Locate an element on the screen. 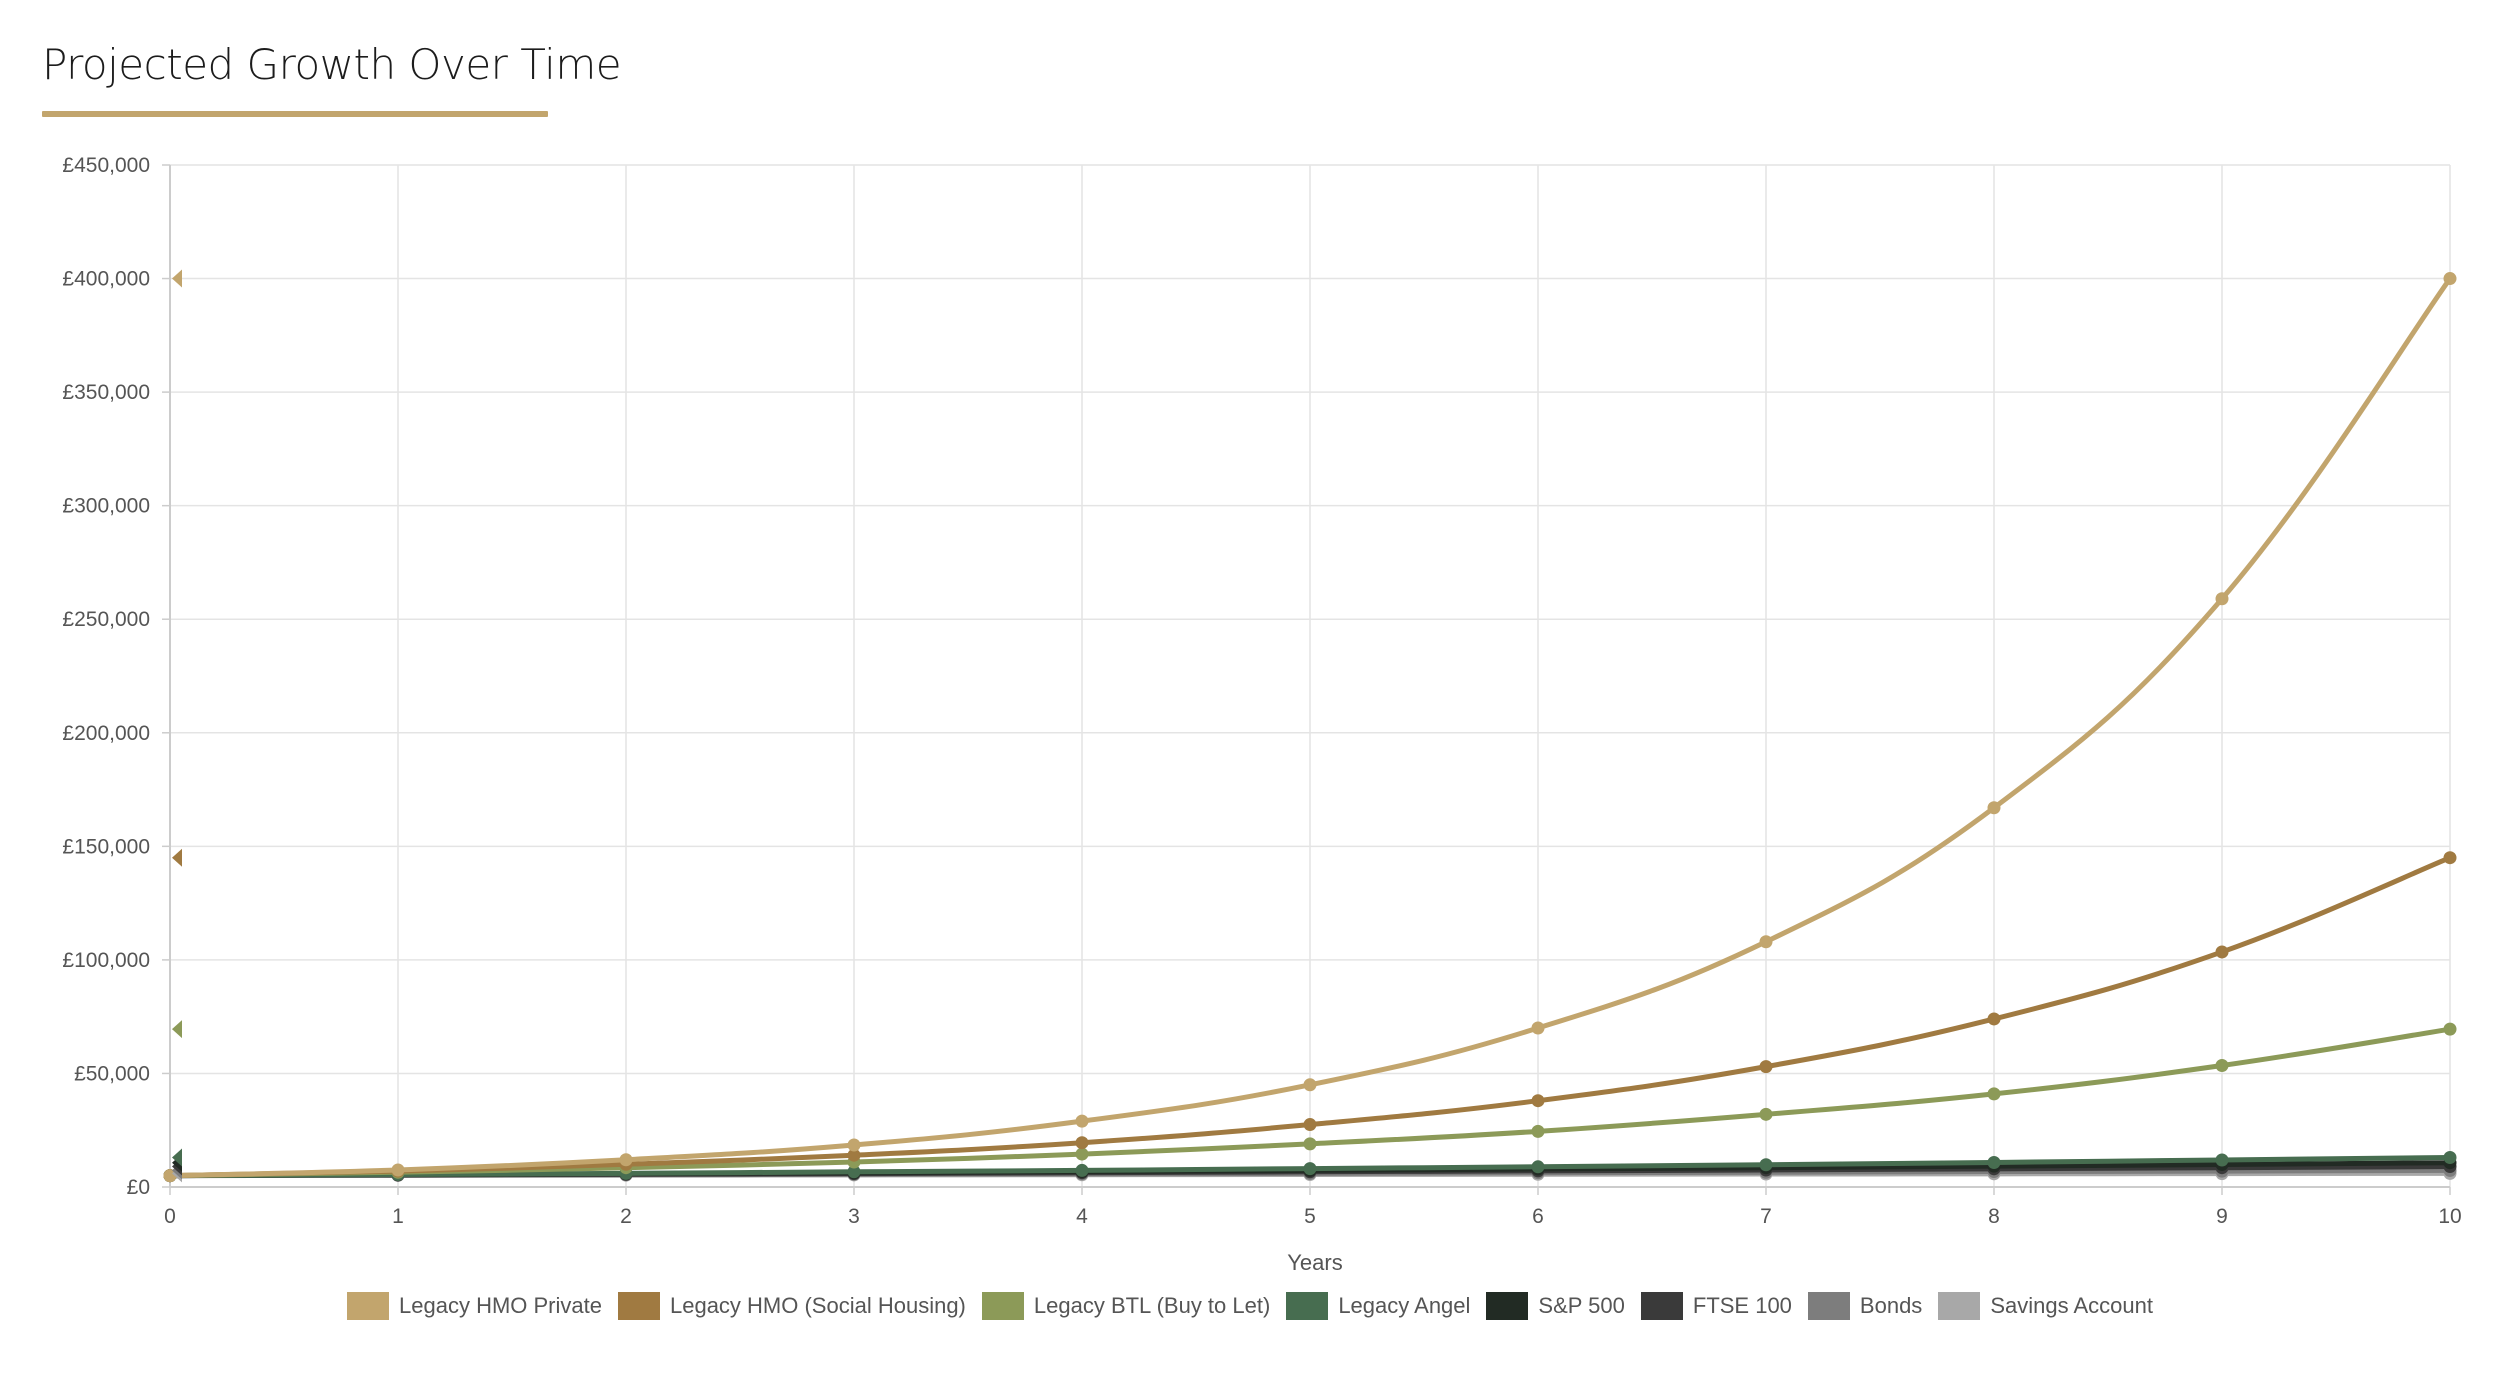  legend-item-legacy-hmo-social-housing: Legacy HMO (Social Housing) is located at coordinates (791, 1306).